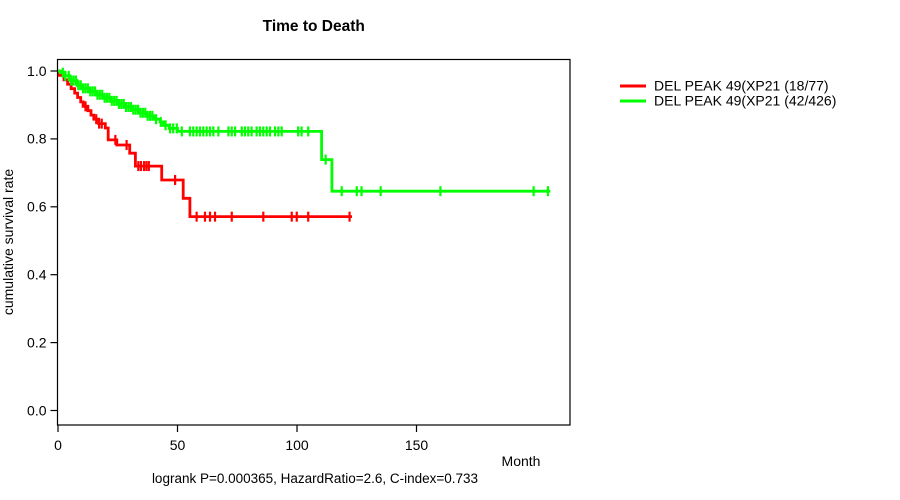  What do you see at coordinates (37, 207) in the screenshot?
I see `y-tick-label: 0.6` at bounding box center [37, 207].